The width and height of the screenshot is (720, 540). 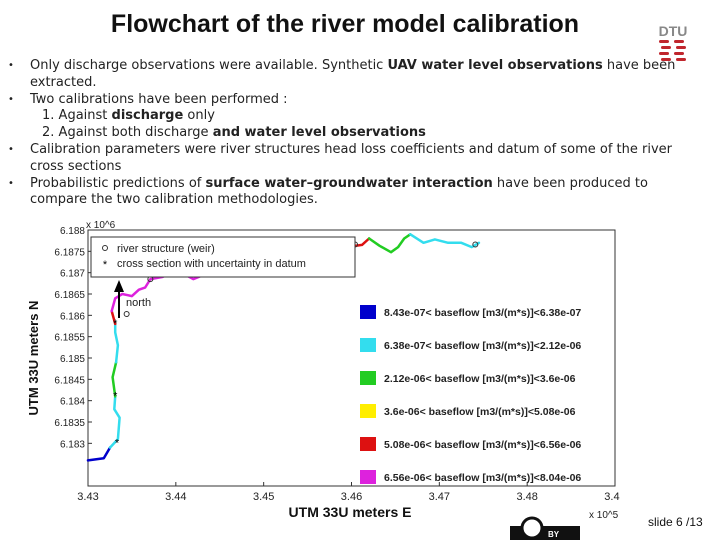 I want to click on x-tick-label: 3.43, so click(x=87, y=497).